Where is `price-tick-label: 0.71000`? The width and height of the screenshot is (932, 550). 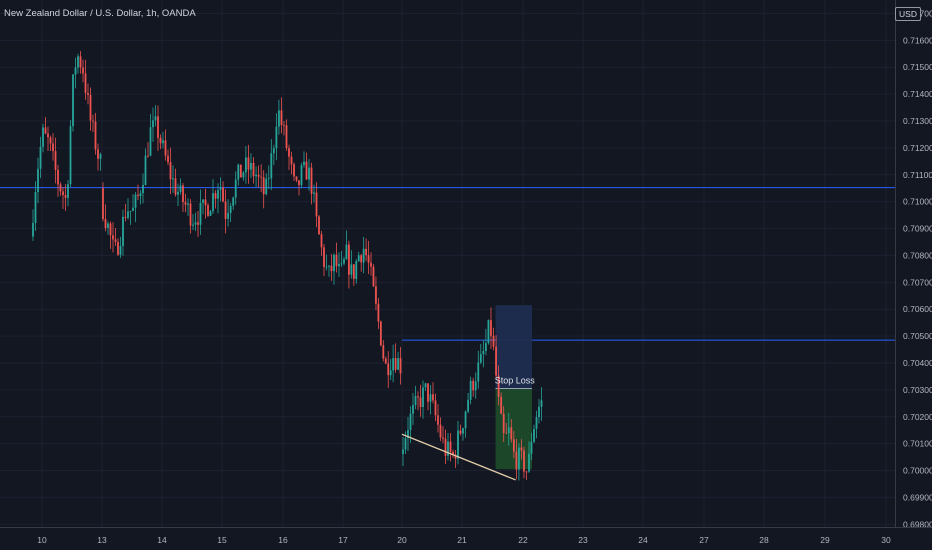 price-tick-label: 0.71000 is located at coordinates (917, 202).